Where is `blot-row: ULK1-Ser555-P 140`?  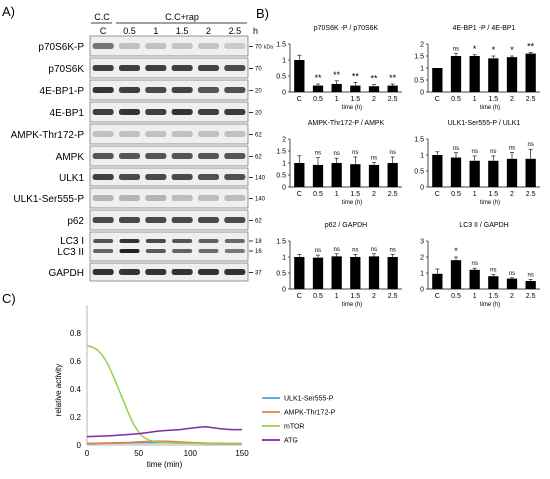 blot-row: ULK1-Ser555-P 140 is located at coordinates (139, 198).